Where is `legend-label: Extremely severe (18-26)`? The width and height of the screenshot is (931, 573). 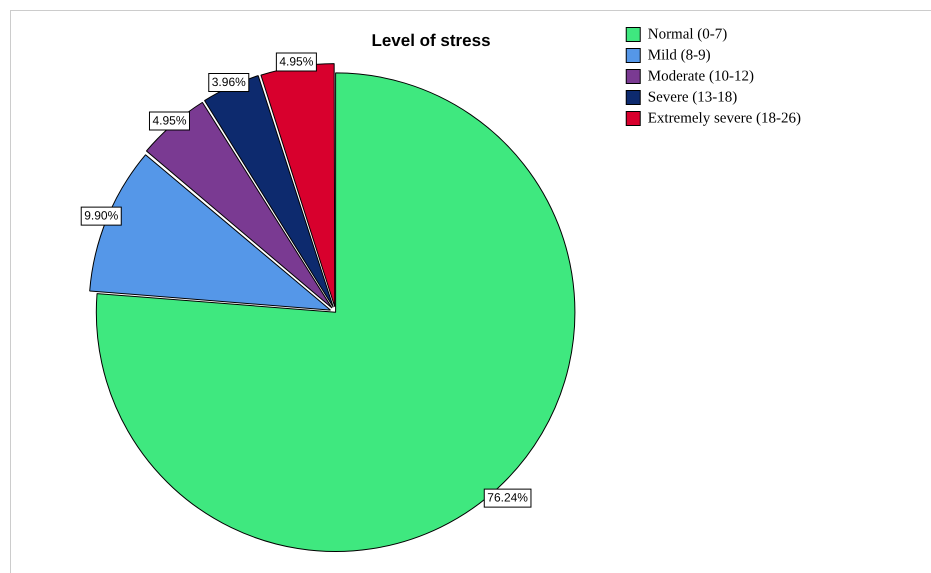
legend-label: Extremely severe (18-26) is located at coordinates (725, 118).